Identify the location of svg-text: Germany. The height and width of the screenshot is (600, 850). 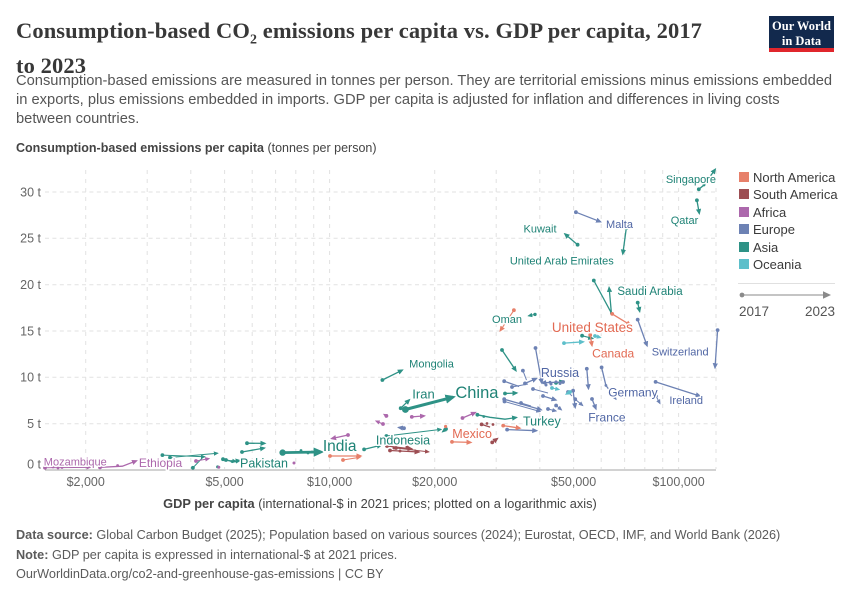
(632, 393).